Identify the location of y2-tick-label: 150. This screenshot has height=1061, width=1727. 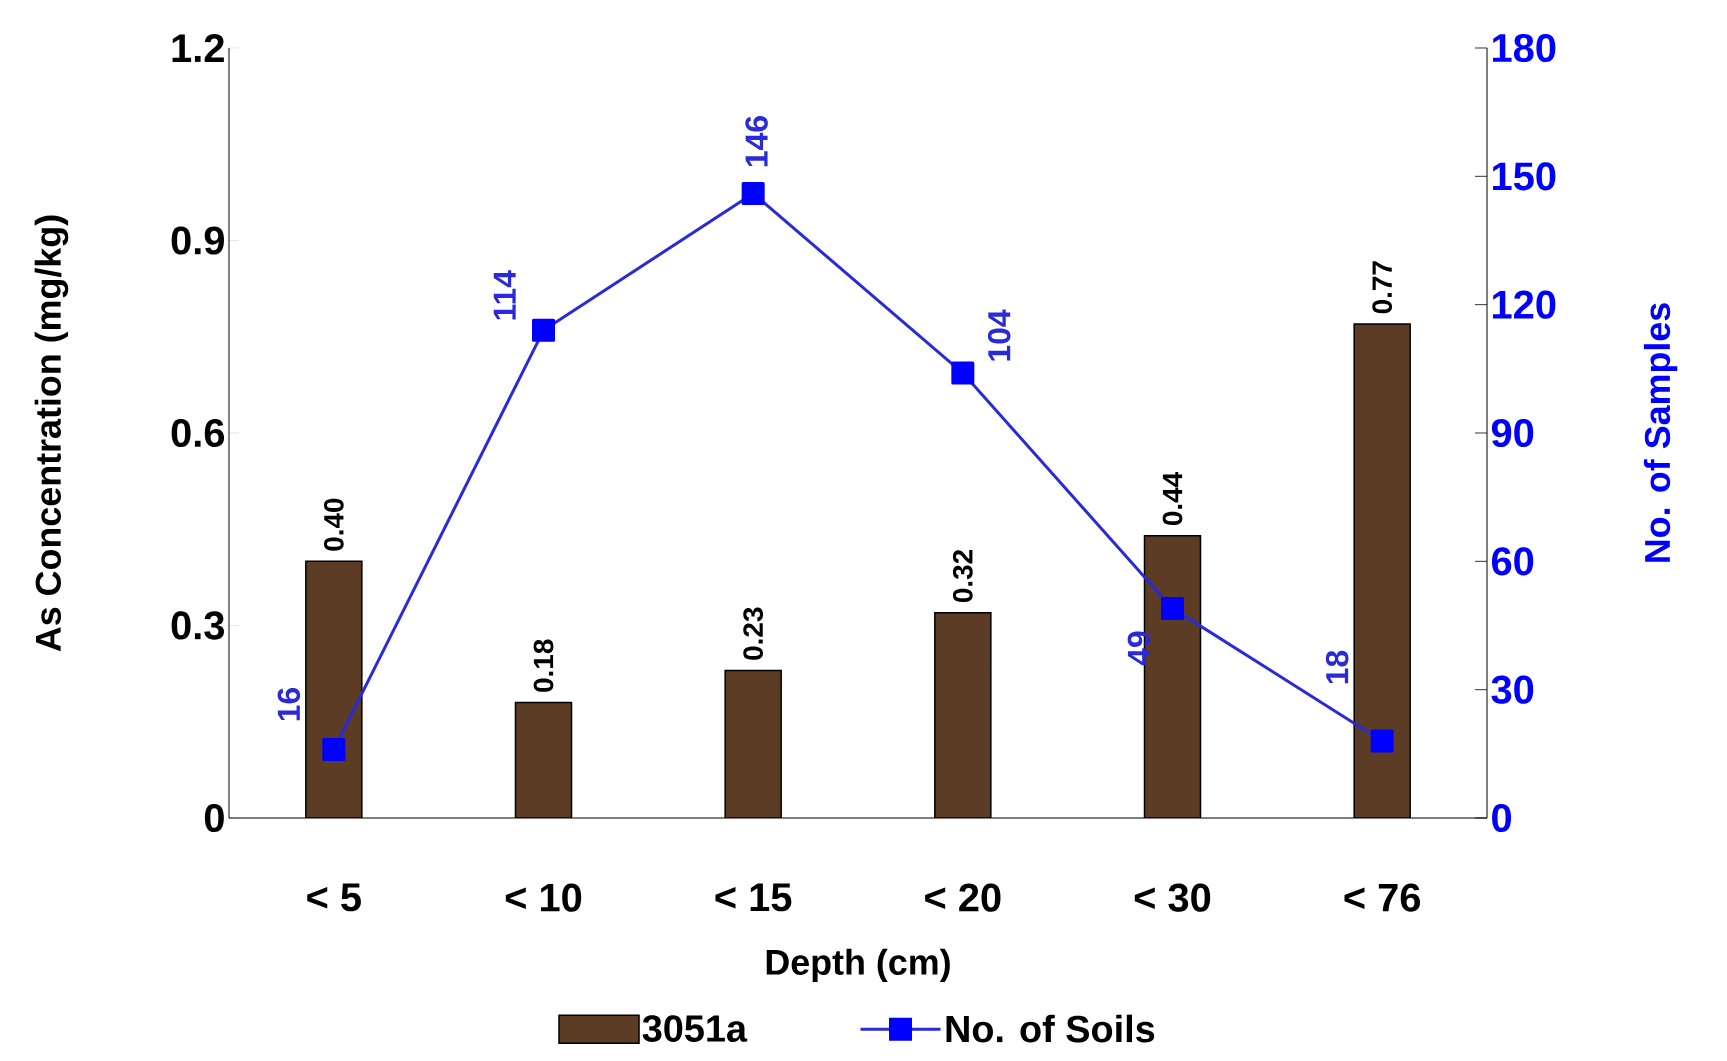
(1524, 176).